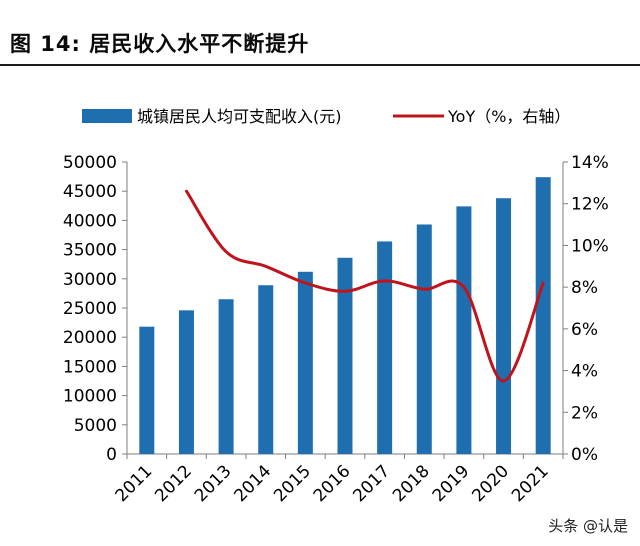 The width and height of the screenshot is (640, 546). Describe the element at coordinates (186, 382) in the screenshot. I see `bar-2012` at that location.